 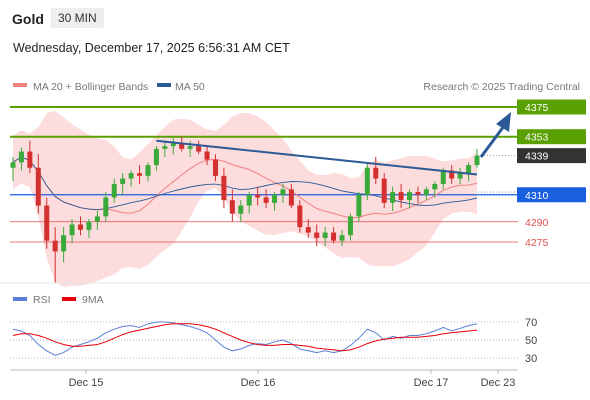 What do you see at coordinates (431, 383) in the screenshot?
I see `x-tick-label: Dec 17` at bounding box center [431, 383].